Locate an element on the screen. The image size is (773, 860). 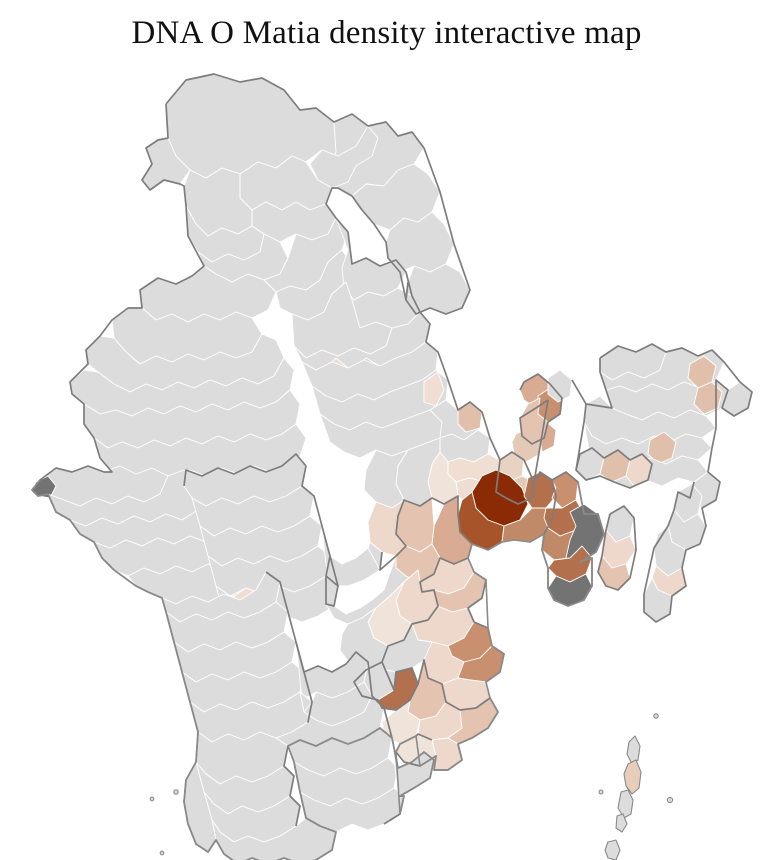
island-andaman-middle is located at coordinates (632, 777).